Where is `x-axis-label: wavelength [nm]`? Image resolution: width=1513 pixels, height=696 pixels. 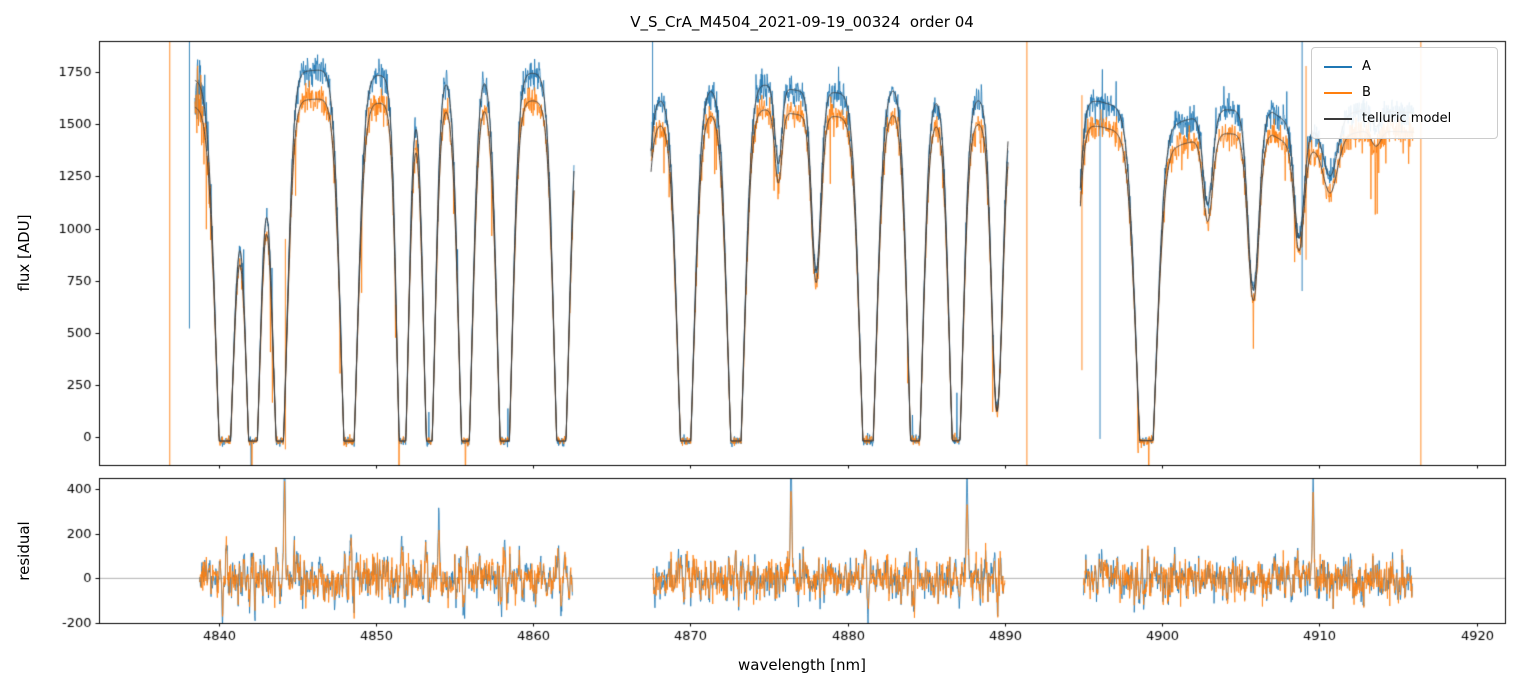 x-axis-label: wavelength [nm] is located at coordinates (802, 665).